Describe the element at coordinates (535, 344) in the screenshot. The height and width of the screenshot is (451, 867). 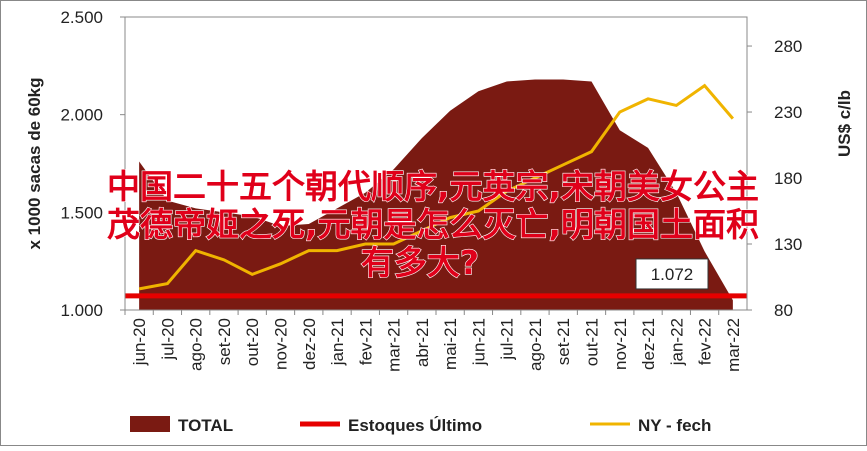
I see `x-tick-label: ago-21` at that location.